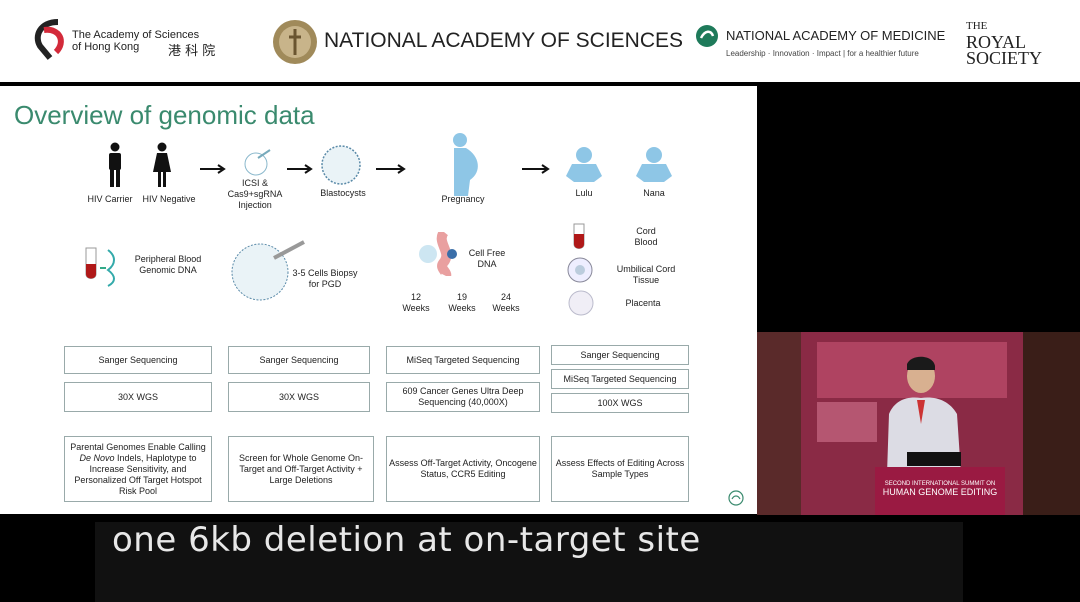  I want to click on pregnant-woman-icon, so click(465, 164).